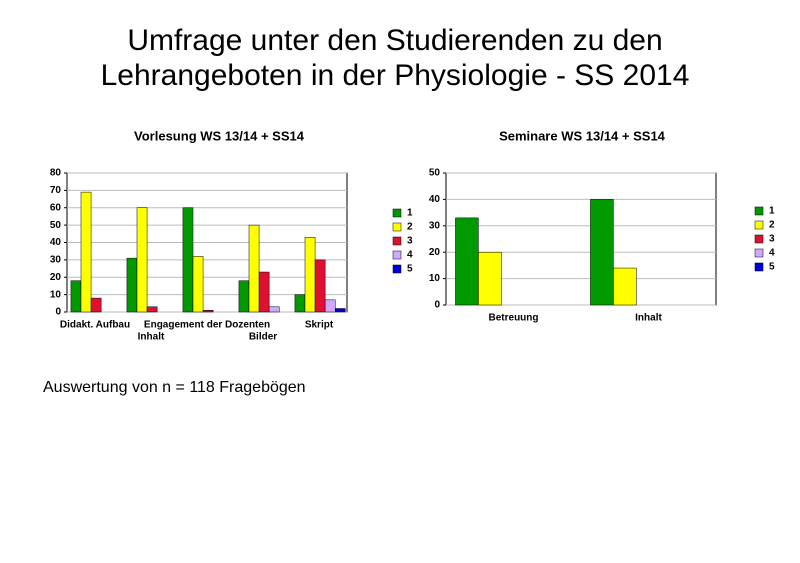 This screenshot has height=563, width=800. I want to click on y-tick-label: 60, so click(56, 207).